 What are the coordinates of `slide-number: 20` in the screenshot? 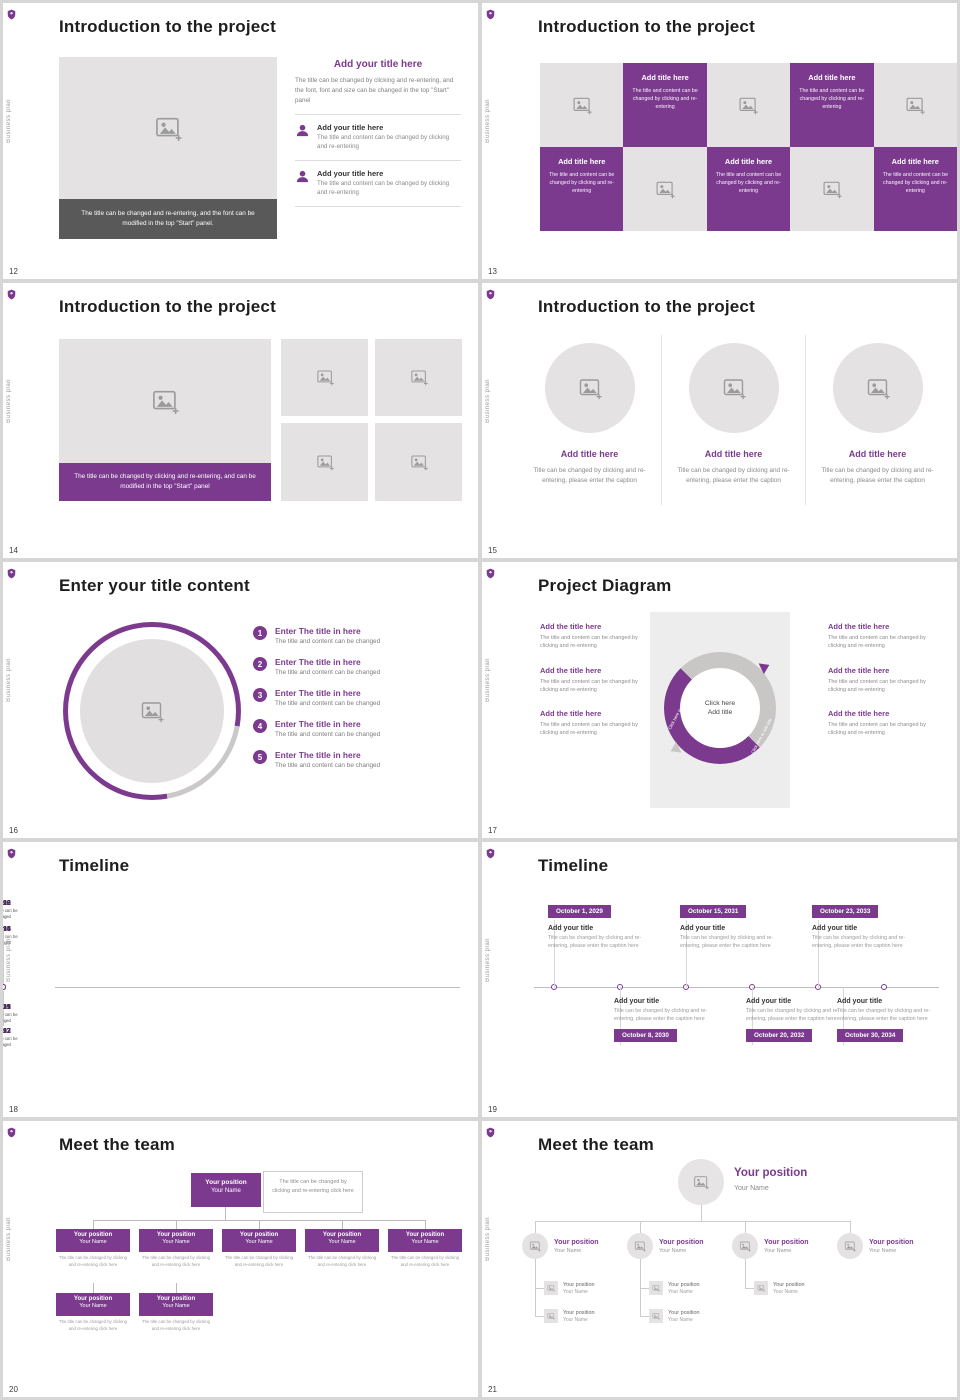 It's located at (13, 1389).